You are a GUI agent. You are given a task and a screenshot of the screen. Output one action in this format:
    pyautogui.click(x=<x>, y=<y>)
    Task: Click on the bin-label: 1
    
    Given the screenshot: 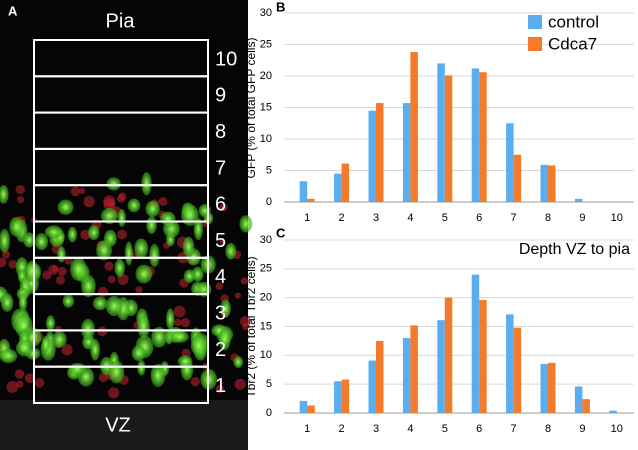 What is the action you would take?
    pyautogui.click(x=220, y=386)
    